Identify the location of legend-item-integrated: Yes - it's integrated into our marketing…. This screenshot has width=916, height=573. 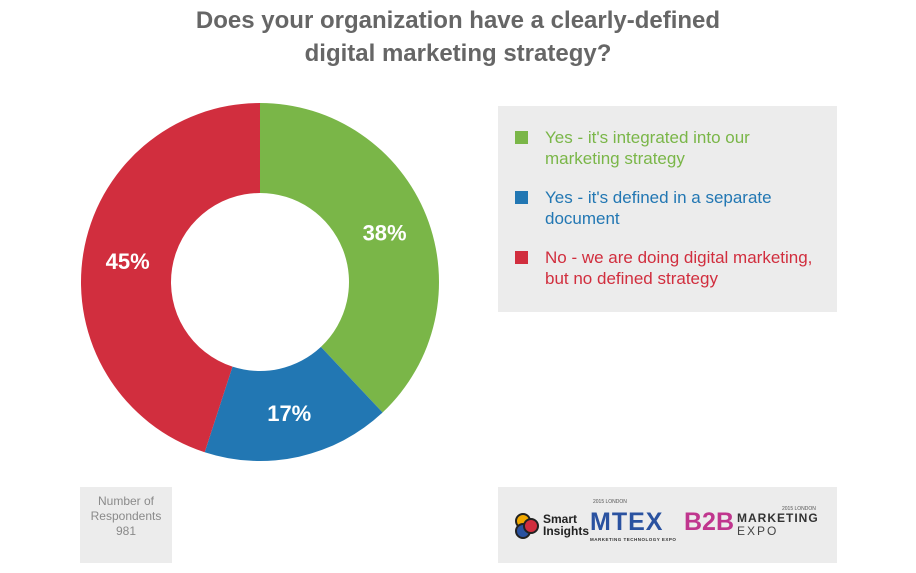
(669, 148).